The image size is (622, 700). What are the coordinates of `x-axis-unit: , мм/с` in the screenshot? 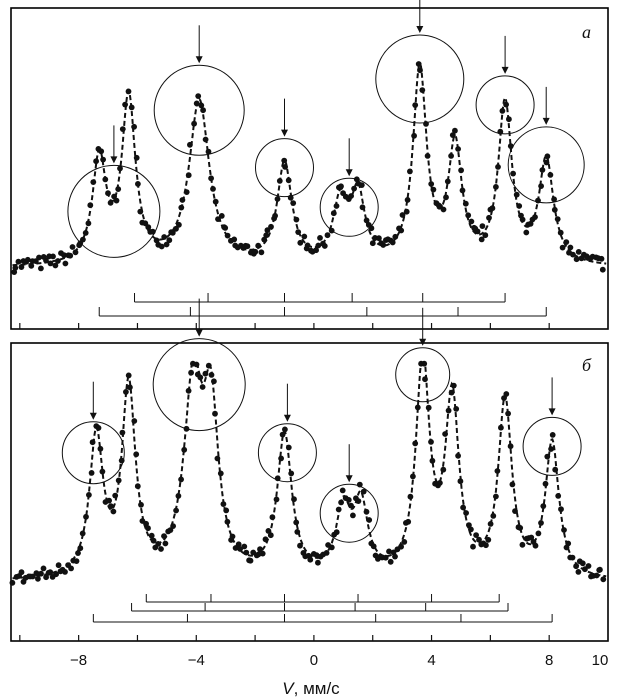 It's located at (317, 688).